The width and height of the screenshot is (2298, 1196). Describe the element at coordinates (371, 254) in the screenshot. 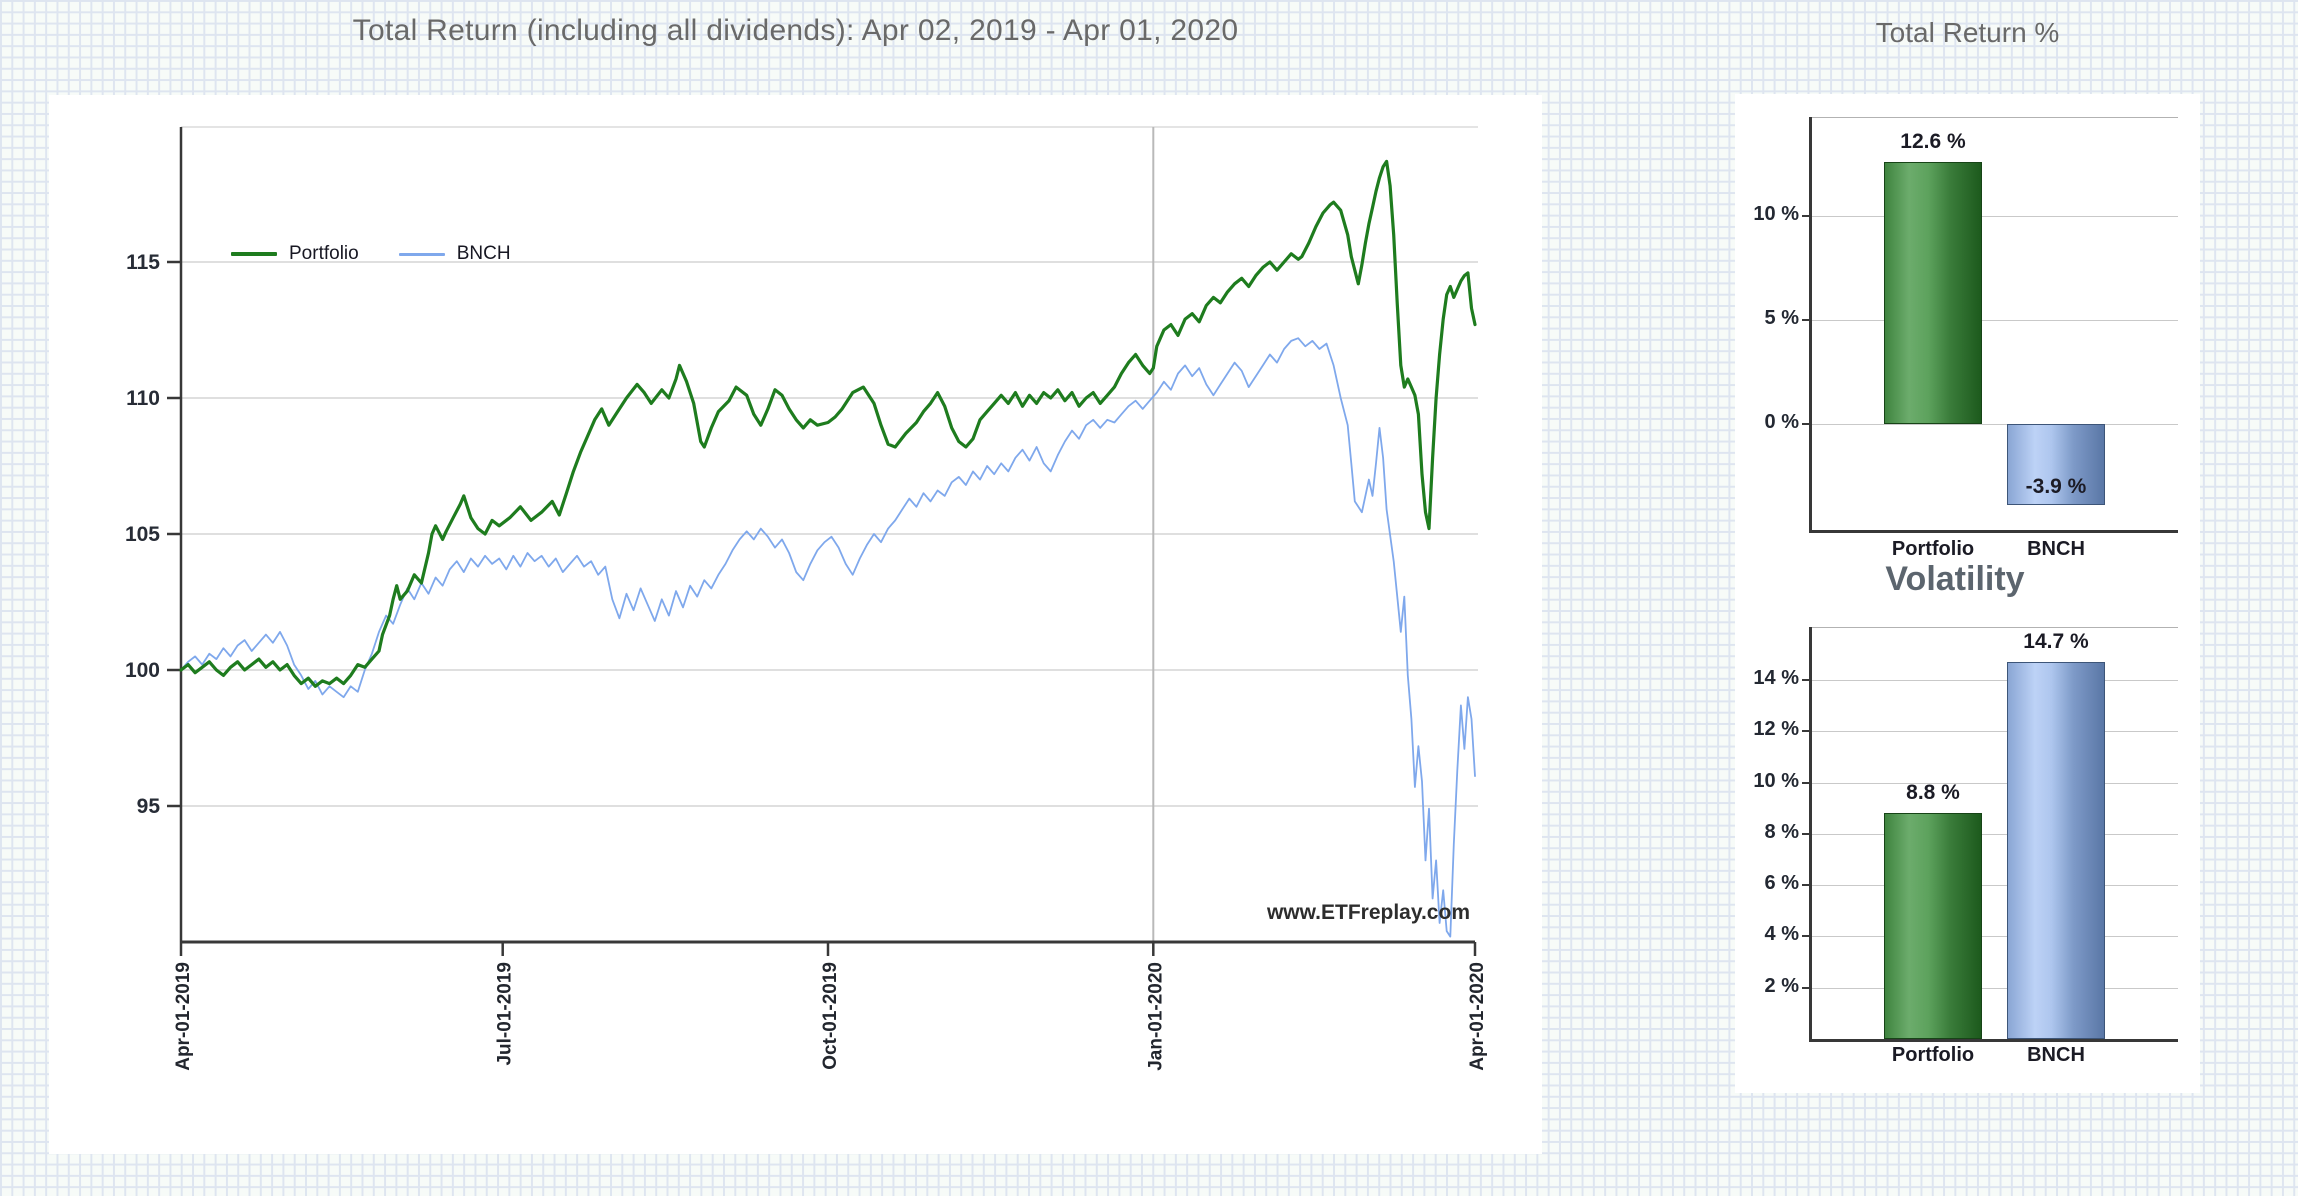

I see `chart-legend: Portfolio BNCH` at that location.